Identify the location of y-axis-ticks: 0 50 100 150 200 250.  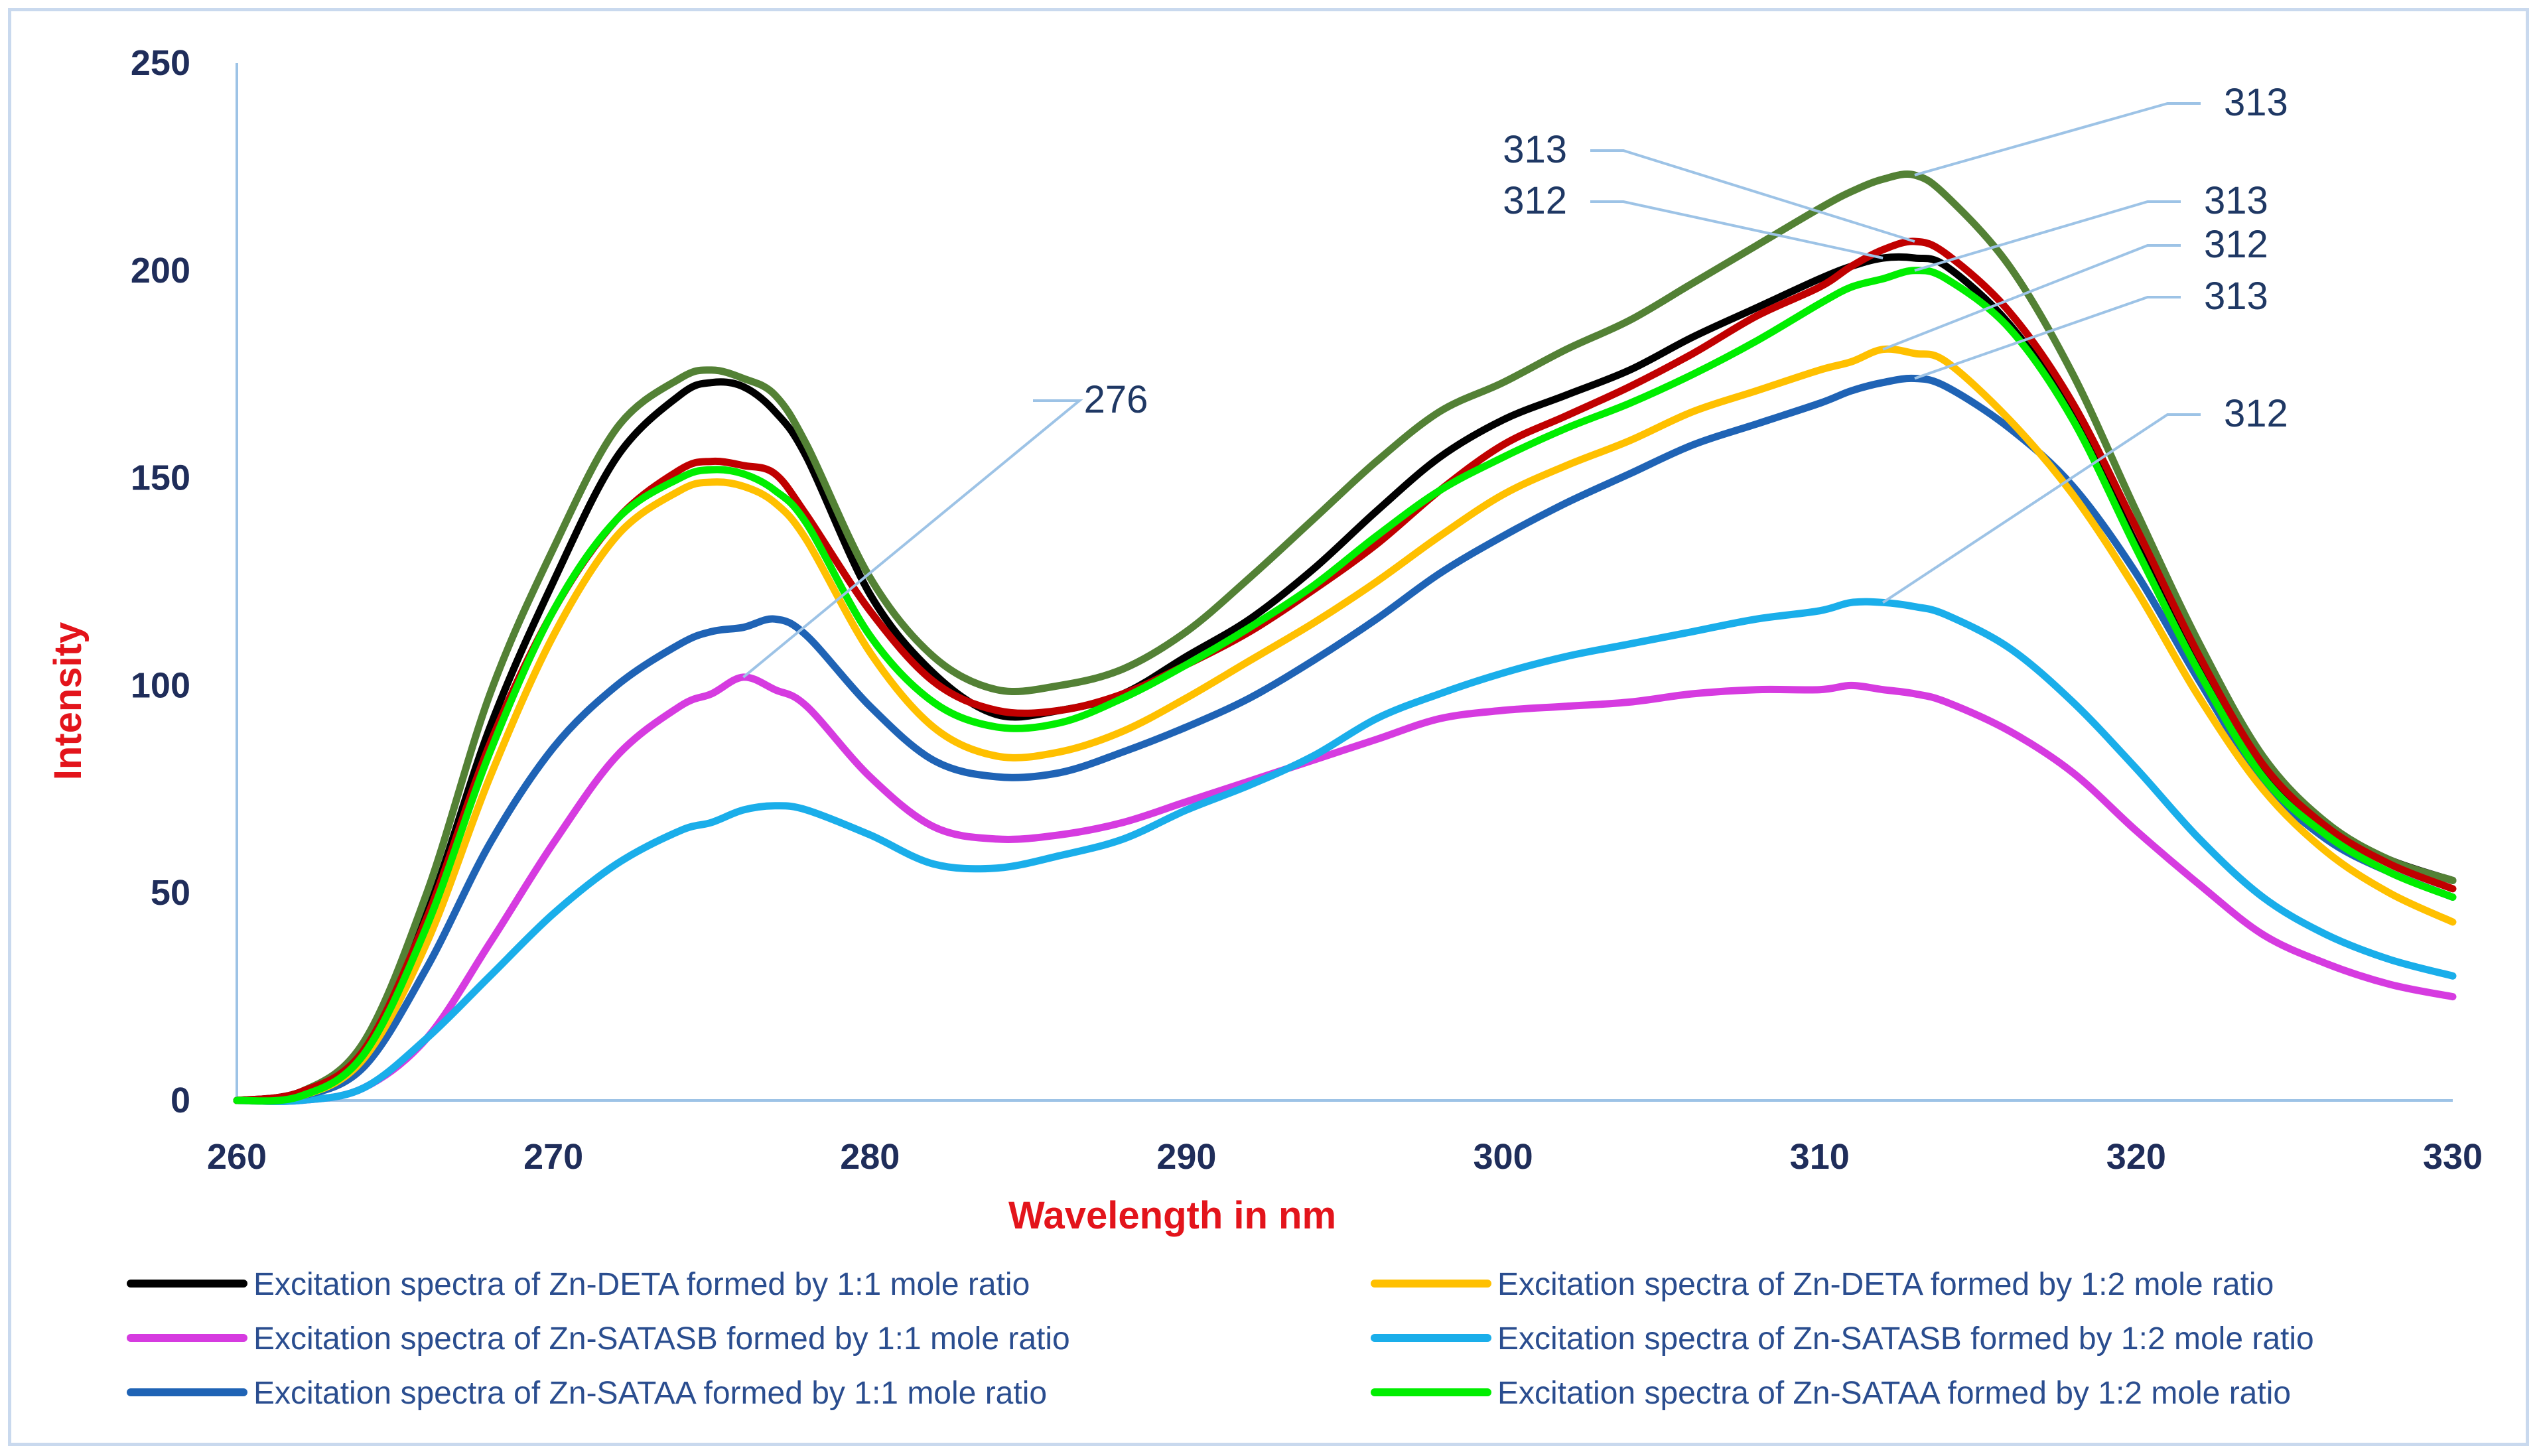
(160, 581).